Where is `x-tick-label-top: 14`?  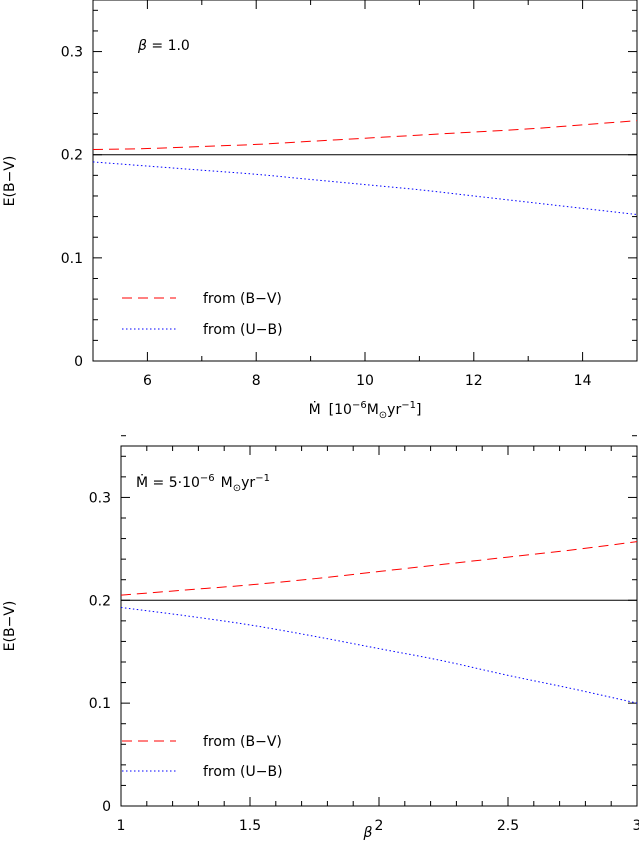
x-tick-label-top: 14 is located at coordinates (583, 381).